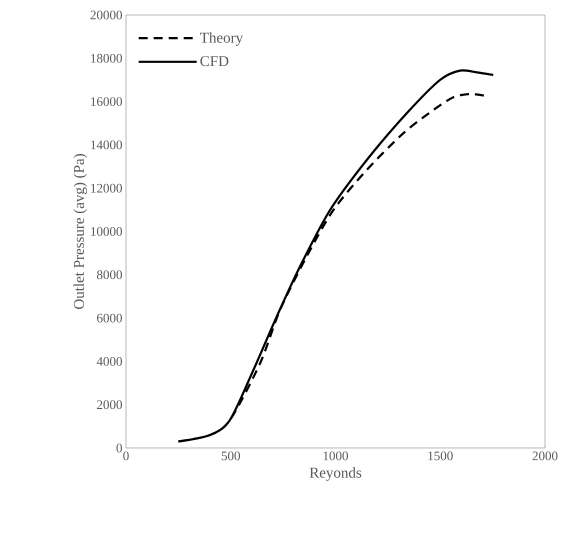  I want to click on y-axis-title: Outlet Pressure (avg) (Pa), so click(80, 231).